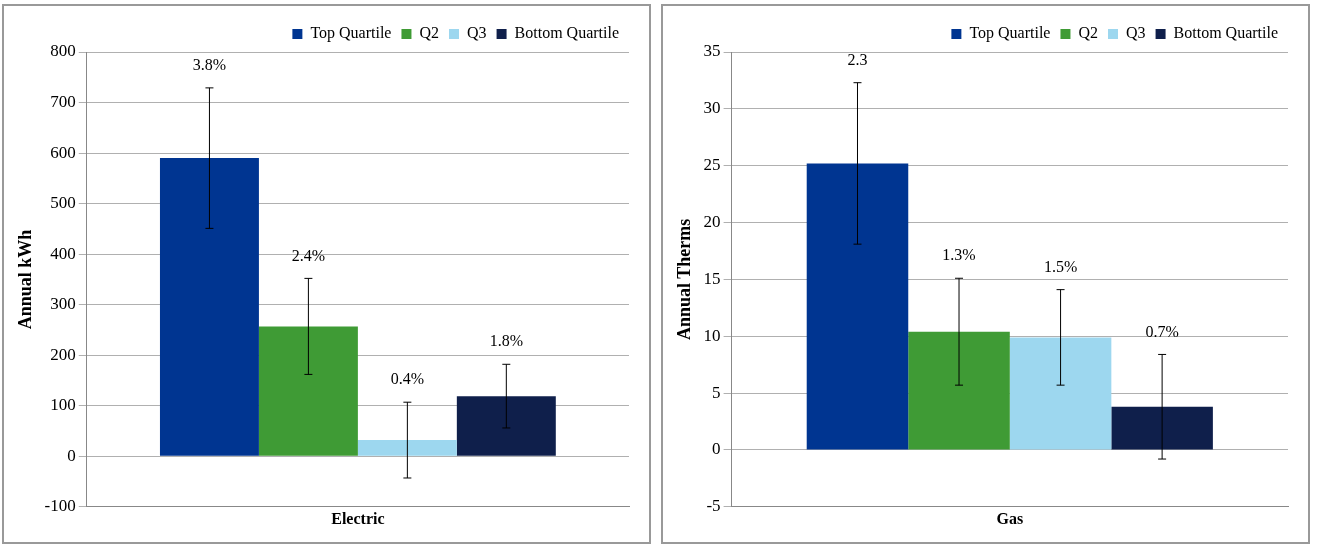 The image size is (1323, 550). What do you see at coordinates (713, 506) in the screenshot?
I see `y-tick-label: -5` at bounding box center [713, 506].